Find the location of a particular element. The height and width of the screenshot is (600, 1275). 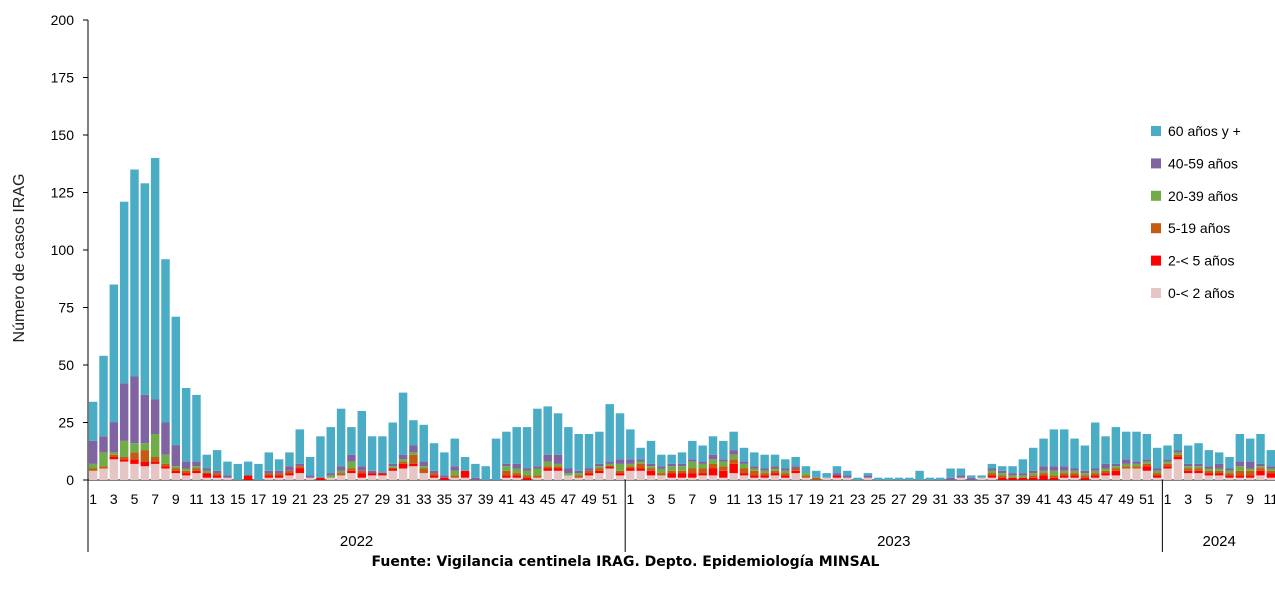

legend-label: 0-< 2 años is located at coordinates (1201, 293).